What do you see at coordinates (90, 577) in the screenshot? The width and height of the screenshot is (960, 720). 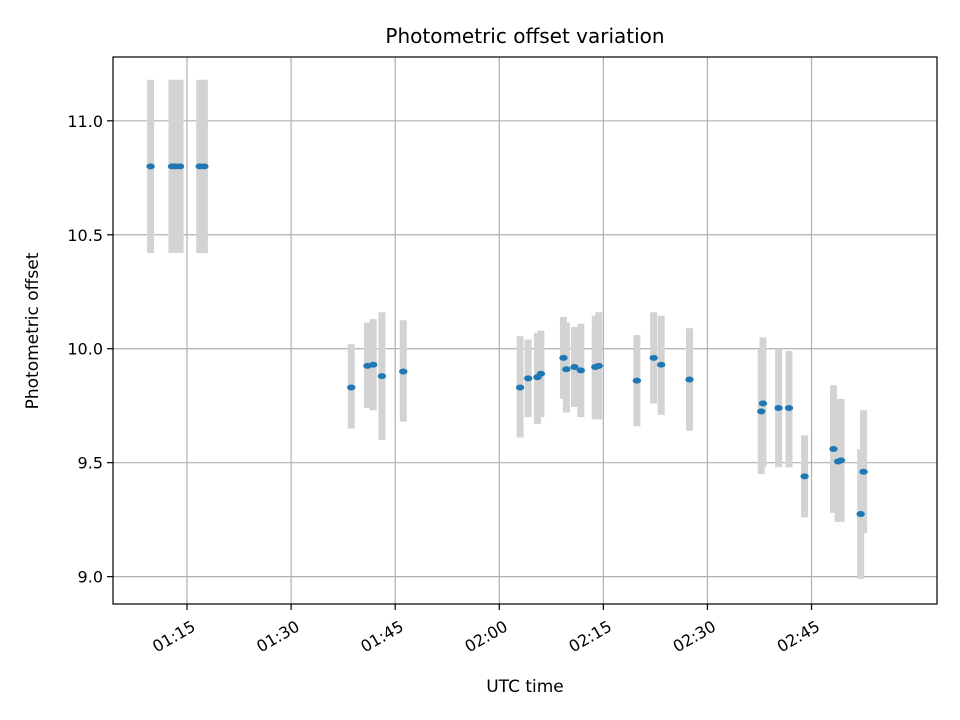 I see `y-tick-label: 9.0` at bounding box center [90, 577].